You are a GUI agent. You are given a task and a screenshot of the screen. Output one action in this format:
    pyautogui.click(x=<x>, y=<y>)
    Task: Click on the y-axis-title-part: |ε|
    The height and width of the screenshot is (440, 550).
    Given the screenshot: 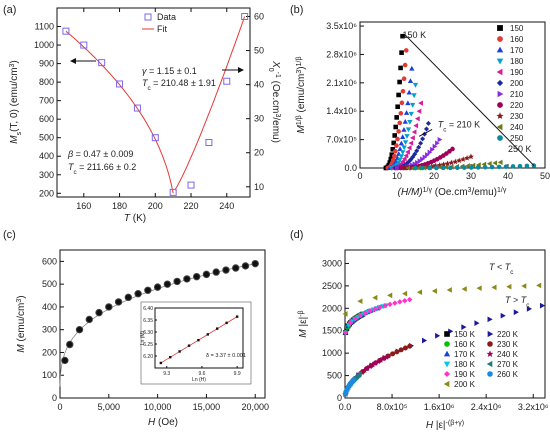 What is the action you would take?
    pyautogui.click(x=303, y=323)
    